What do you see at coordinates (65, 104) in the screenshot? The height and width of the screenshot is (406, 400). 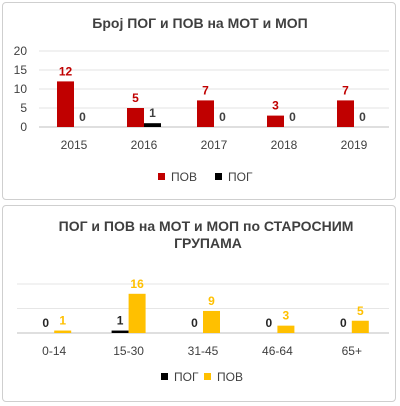 I see `bar-2015-ПОВ` at bounding box center [65, 104].